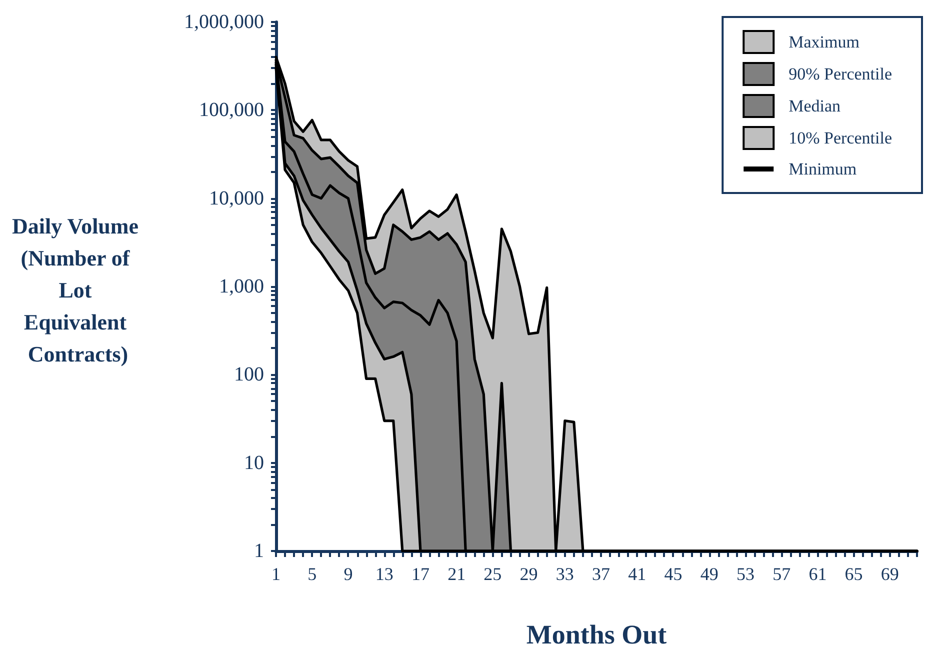 Image resolution: width=925 pixels, height=646 pixels. I want to click on legend-label: Minimum, so click(822, 169).